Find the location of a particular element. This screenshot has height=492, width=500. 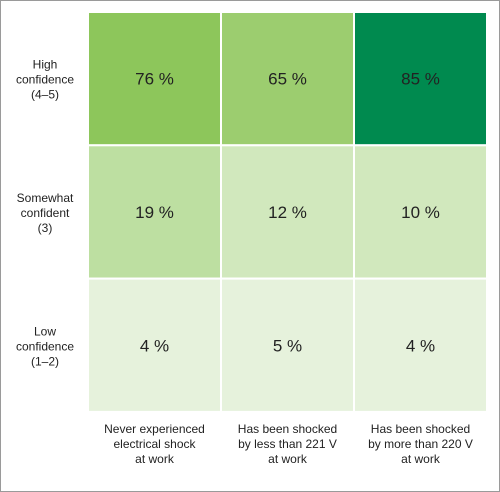

column-label-c0-line1: electrical shock is located at coordinates (154, 444).